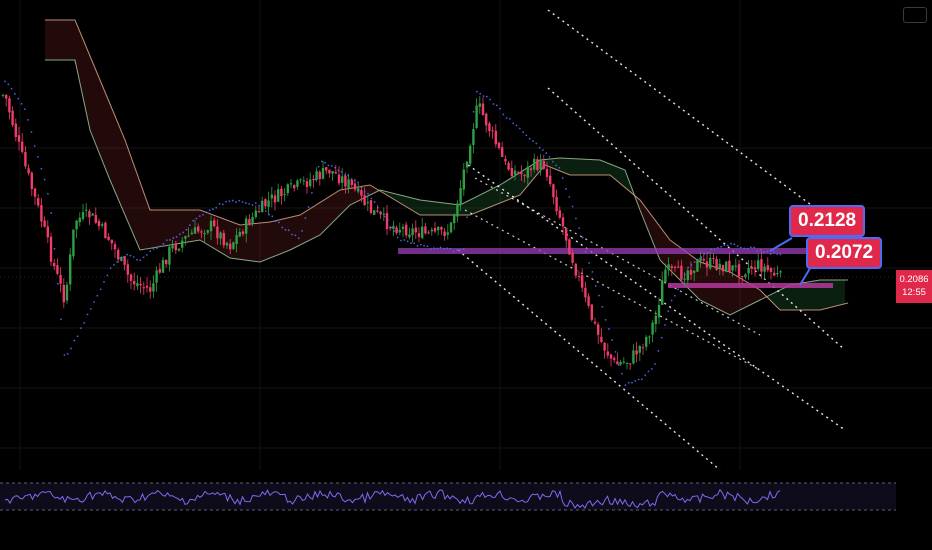  What do you see at coordinates (622, 251) in the screenshot?
I see `level-band-upper` at bounding box center [622, 251].